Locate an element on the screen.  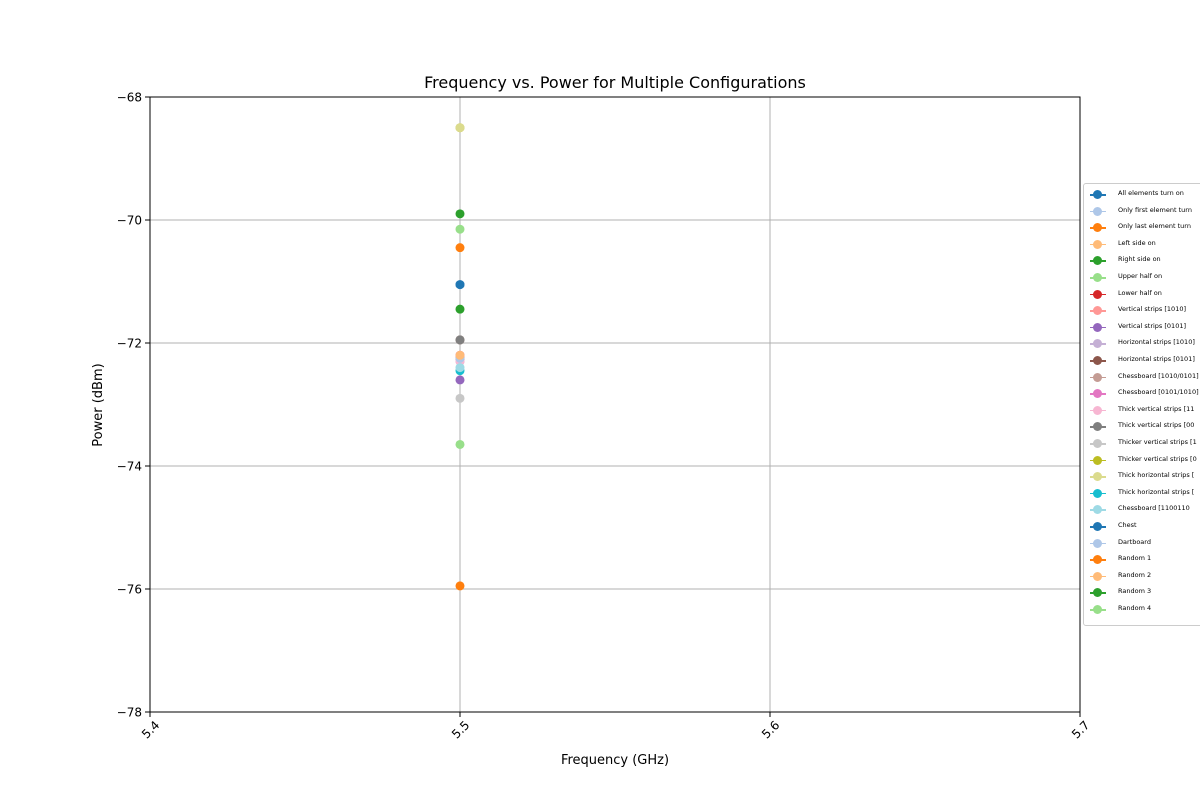
legend-item: Only last element turn is located at coordinates (1142, 228).